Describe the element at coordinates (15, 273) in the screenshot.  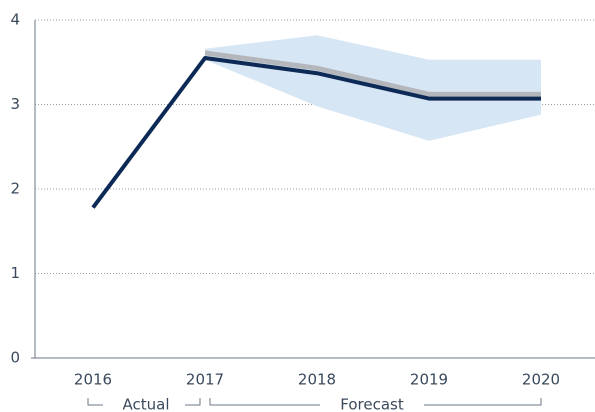
I see `y-tick-label: 1` at that location.